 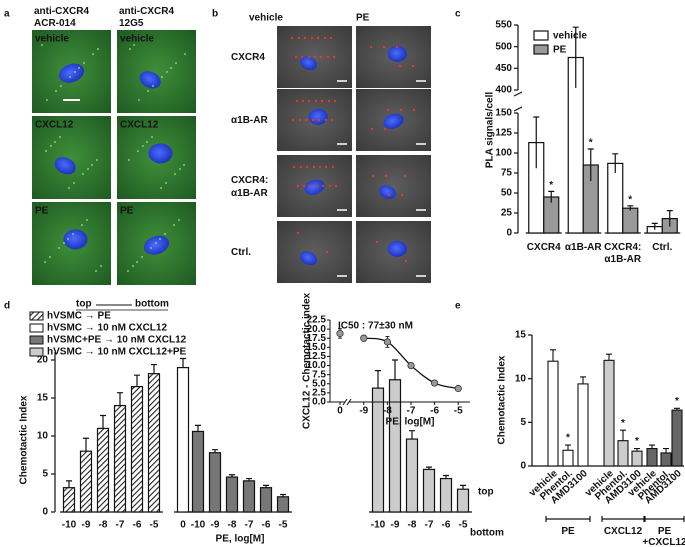 What do you see at coordinates (154, 525) in the screenshot?
I see `x-tick-label: -5` at bounding box center [154, 525].